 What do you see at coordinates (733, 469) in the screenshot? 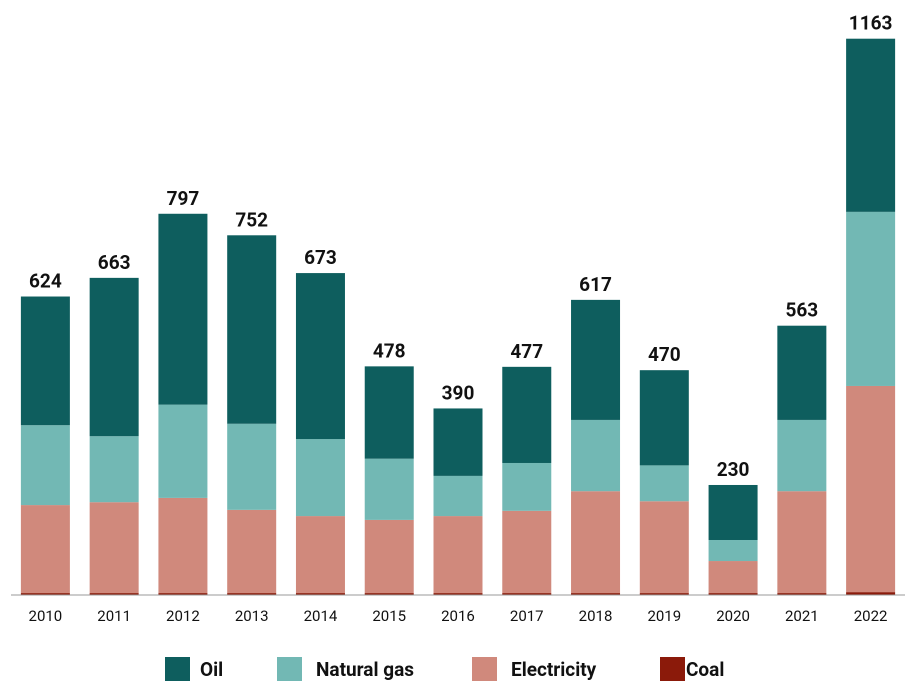
I see `total-label: 230` at bounding box center [733, 469].